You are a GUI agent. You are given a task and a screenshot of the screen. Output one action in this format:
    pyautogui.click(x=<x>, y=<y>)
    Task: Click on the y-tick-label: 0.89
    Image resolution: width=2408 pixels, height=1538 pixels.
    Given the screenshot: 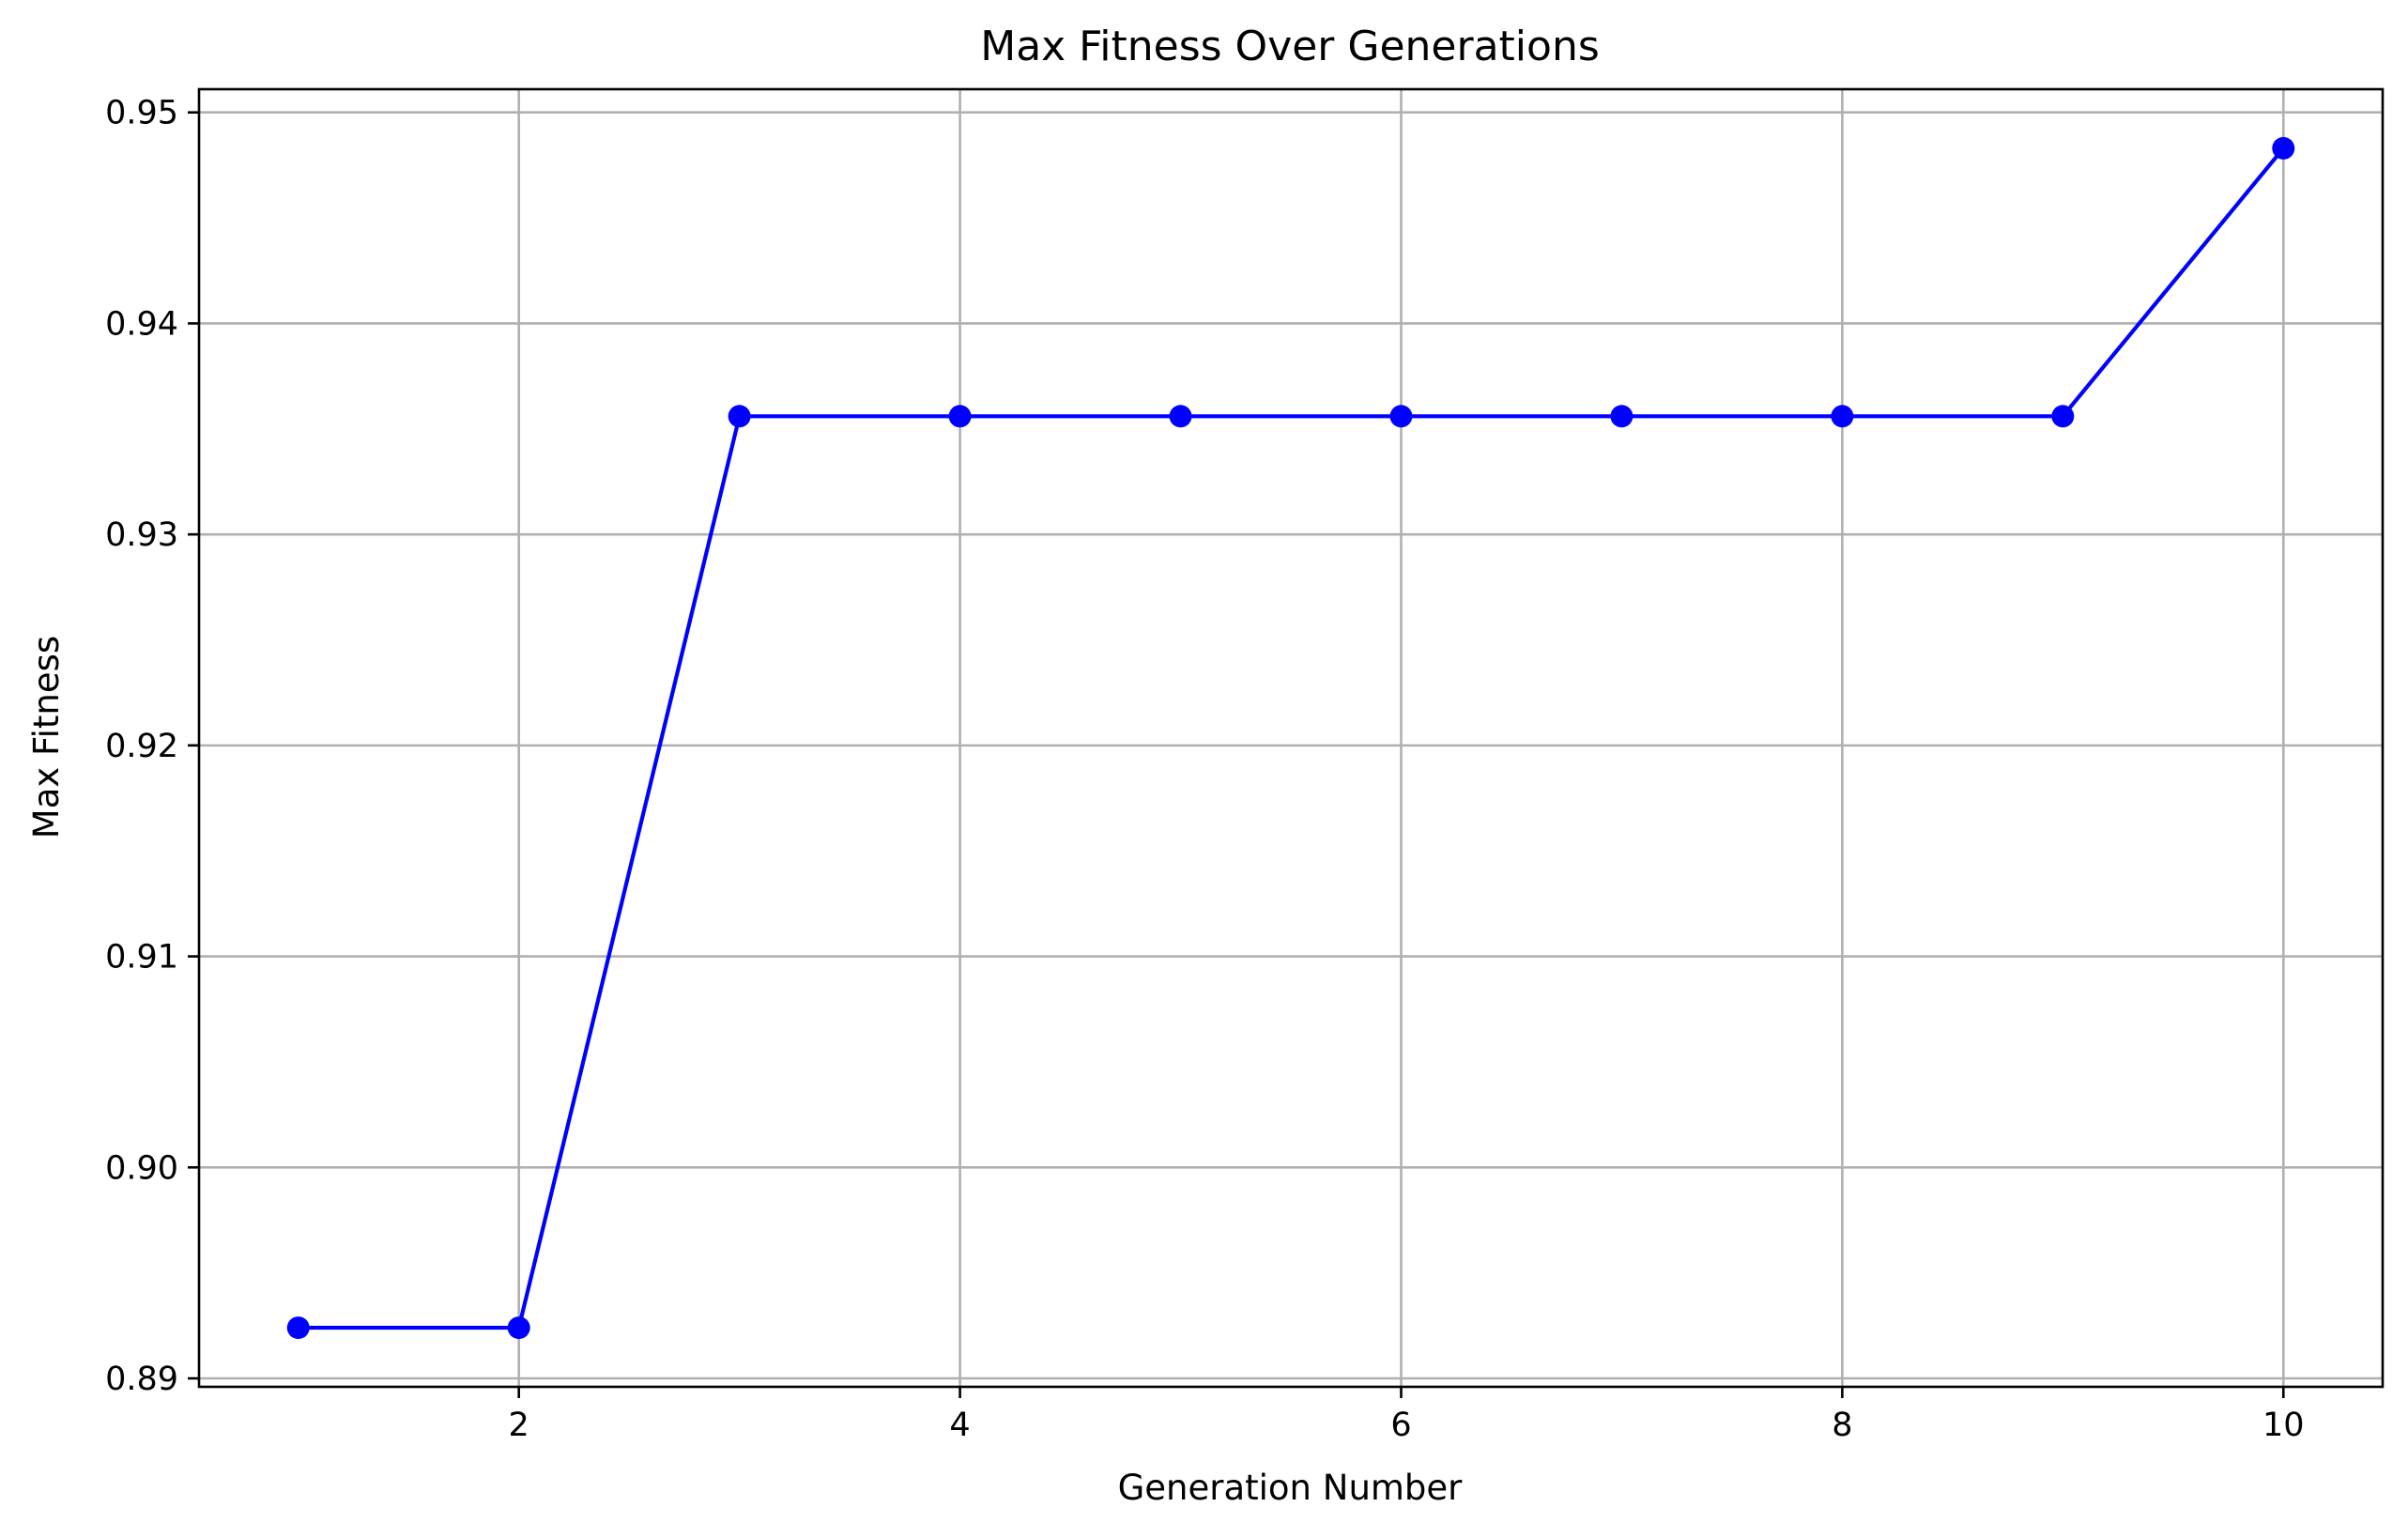 What is the action you would take?
    pyautogui.click(x=141, y=1379)
    